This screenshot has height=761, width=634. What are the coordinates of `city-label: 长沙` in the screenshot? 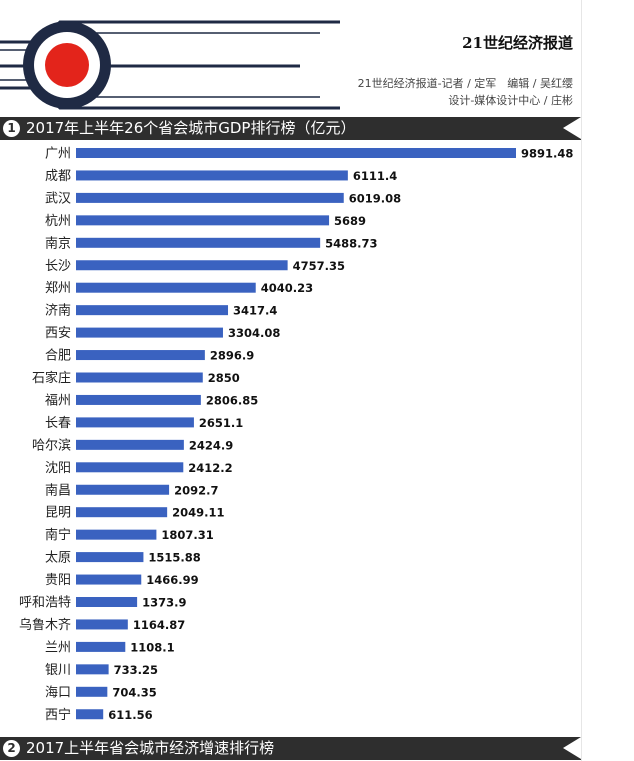 It's located at (58, 266).